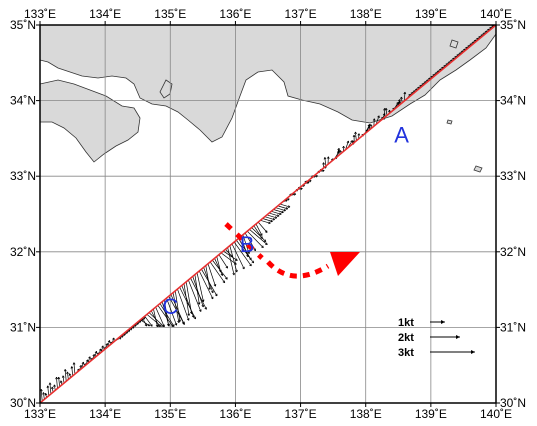  Describe the element at coordinates (105, 14) in the screenshot. I see `lon-label-top: 134˚E` at that location.